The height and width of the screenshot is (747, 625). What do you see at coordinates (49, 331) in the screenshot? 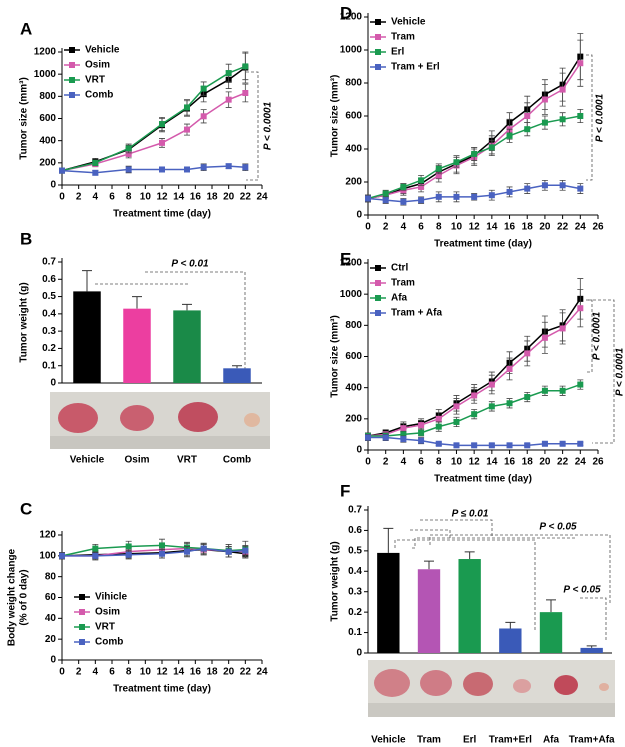
I see `y-tick-label: 0.3` at bounding box center [49, 331].